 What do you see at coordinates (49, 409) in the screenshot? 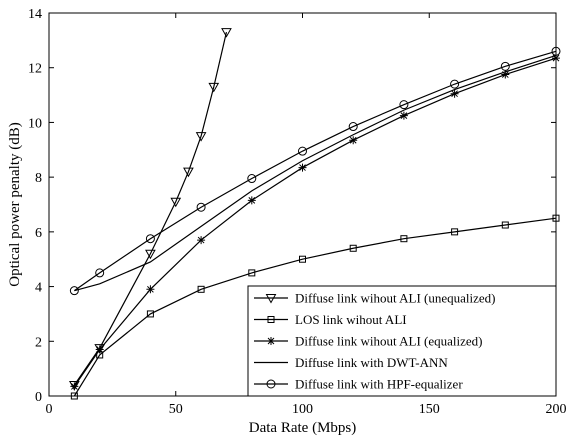
I see `x-tick-label: 0` at bounding box center [49, 409].